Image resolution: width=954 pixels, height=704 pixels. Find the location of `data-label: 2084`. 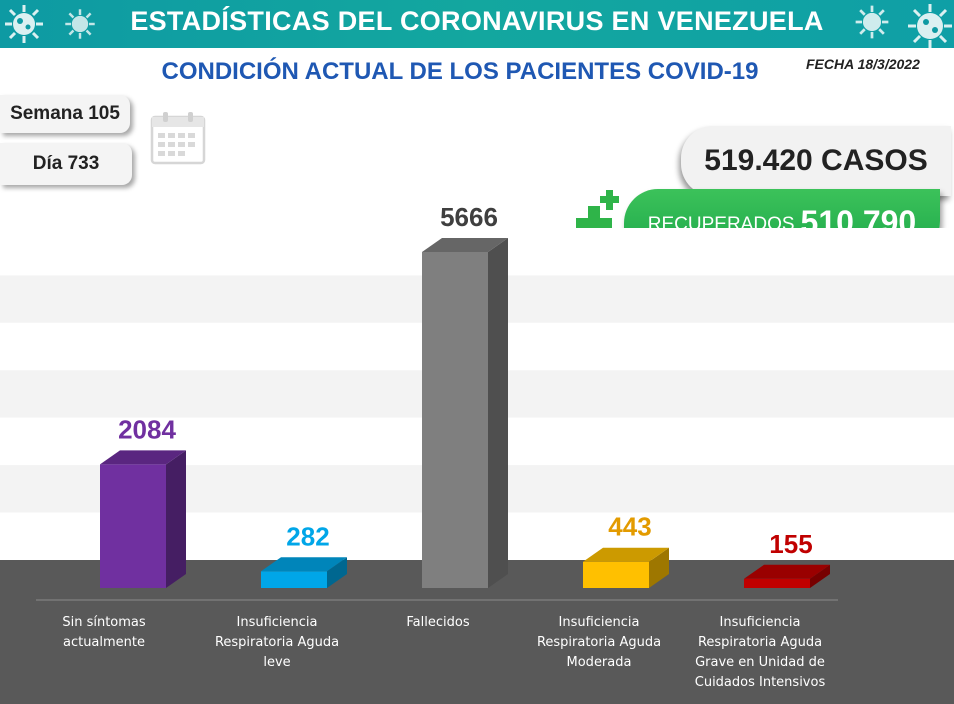

data-label: 2084 is located at coordinates (147, 429).